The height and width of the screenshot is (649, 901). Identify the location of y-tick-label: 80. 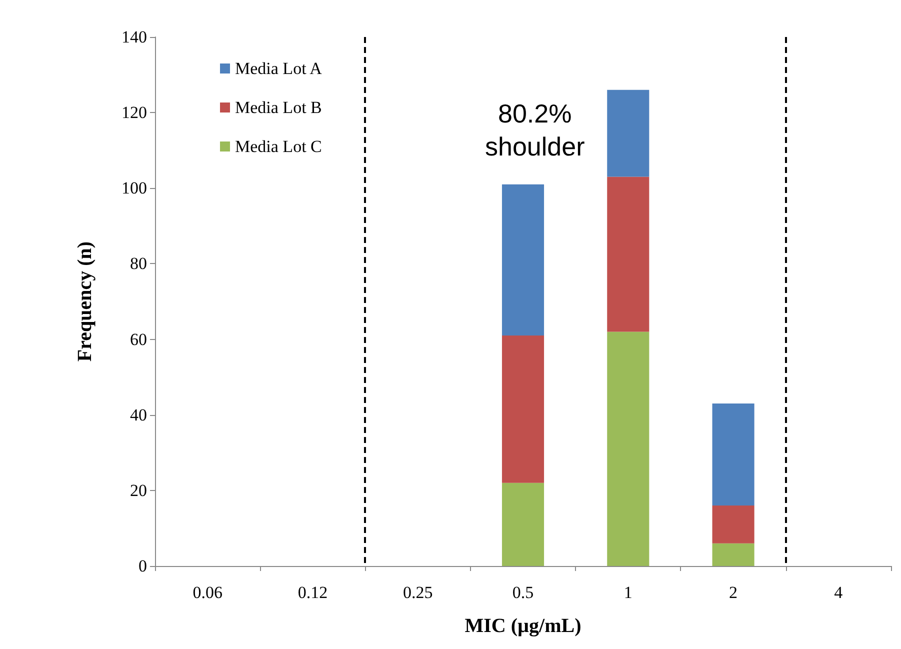
(138, 264).